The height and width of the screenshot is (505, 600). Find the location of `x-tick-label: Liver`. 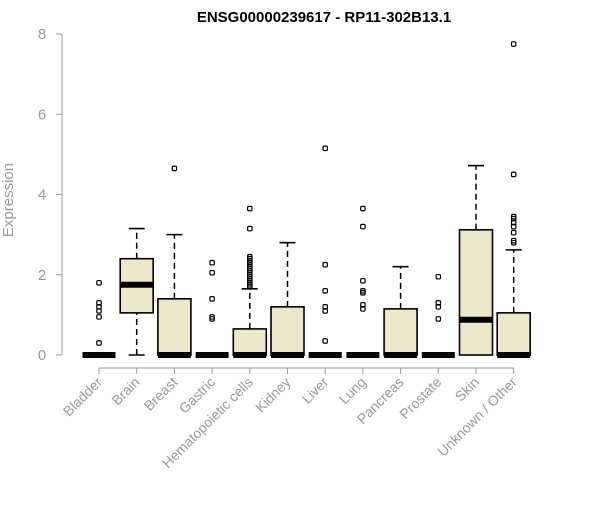

x-tick-label: Liver is located at coordinates (315, 390).